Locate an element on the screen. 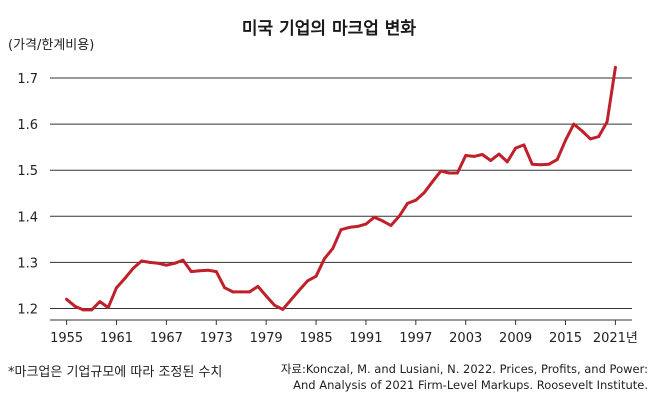  data-point-1983 is located at coordinates (299, 290).